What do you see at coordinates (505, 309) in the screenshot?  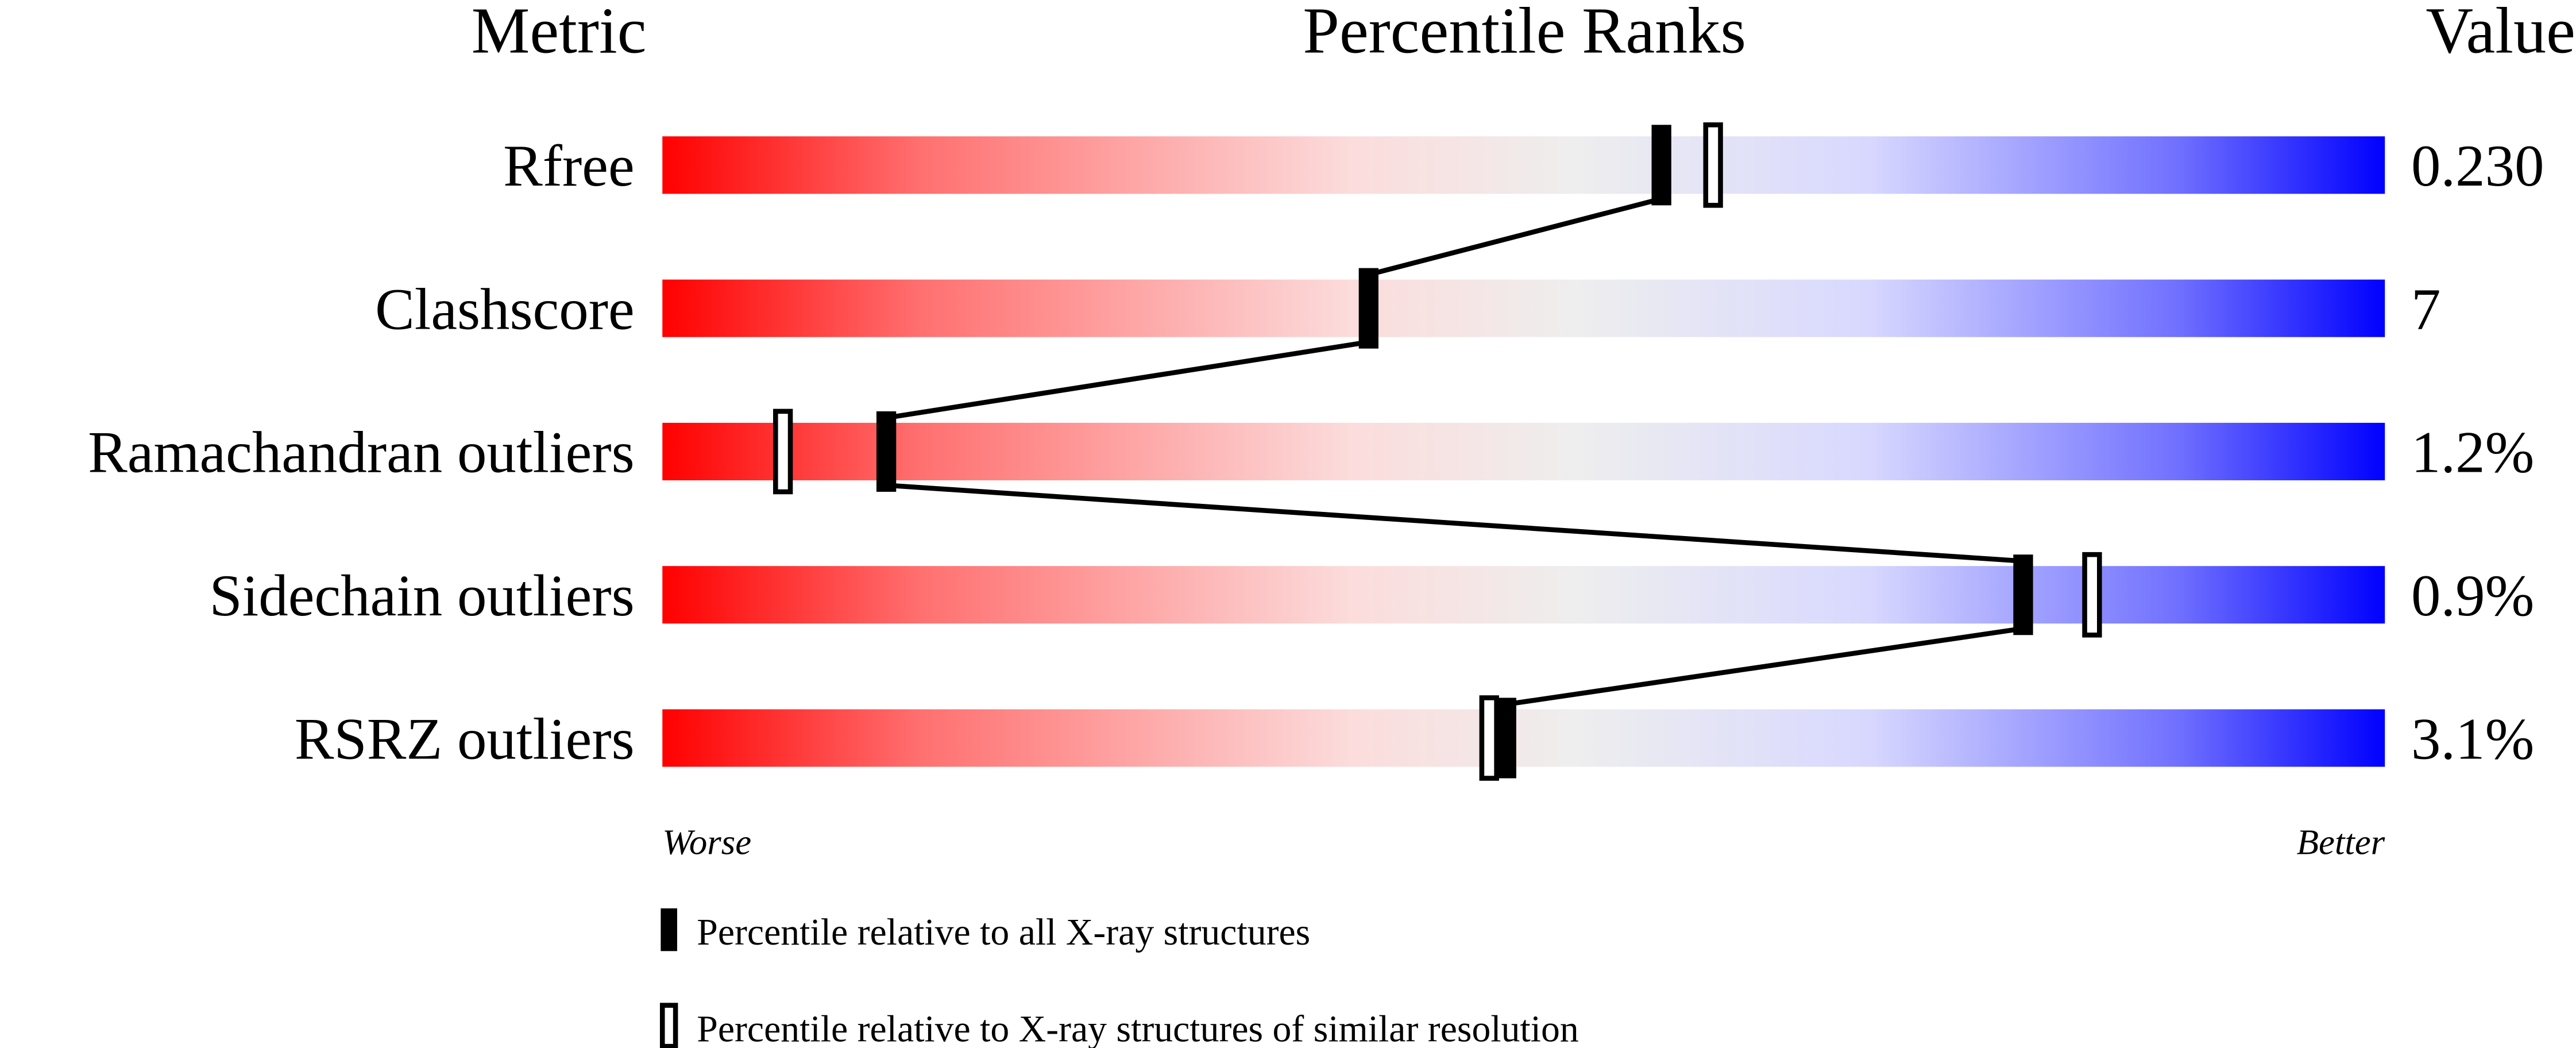 I see `metric-label: Clashscore` at bounding box center [505, 309].